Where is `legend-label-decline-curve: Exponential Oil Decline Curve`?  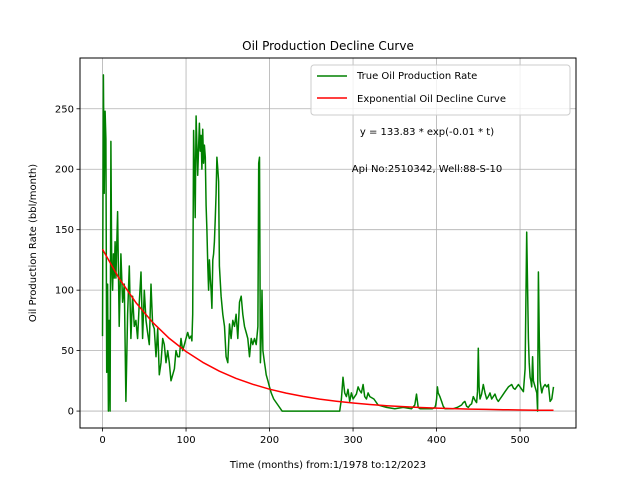 legend-label-decline-curve: Exponential Oil Decline Curve is located at coordinates (431, 99).